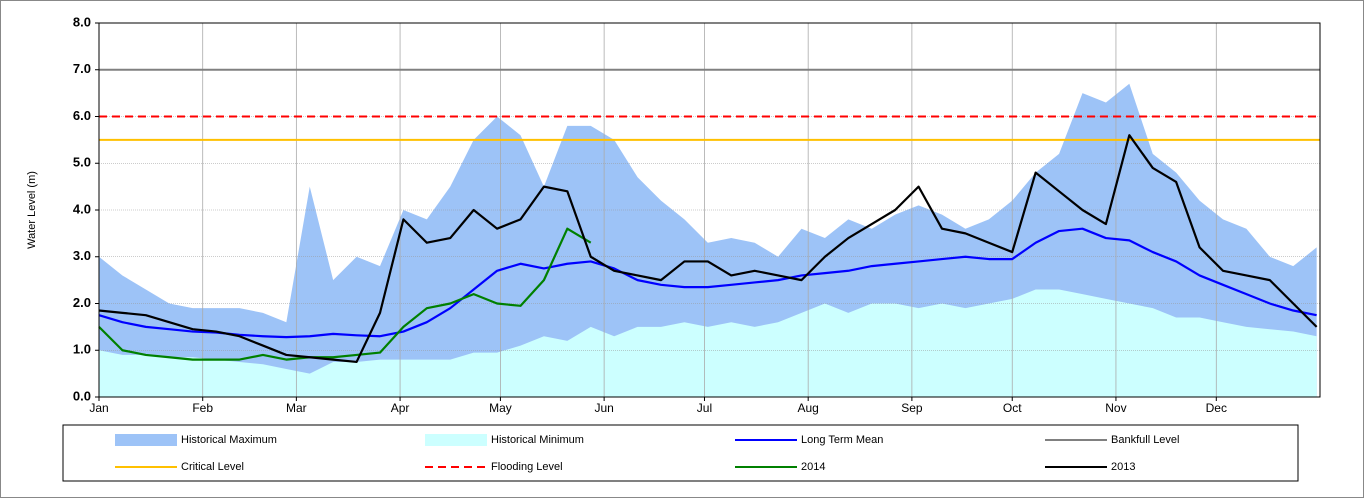  Describe the element at coordinates (680, 453) in the screenshot. I see `legend-box` at that location.